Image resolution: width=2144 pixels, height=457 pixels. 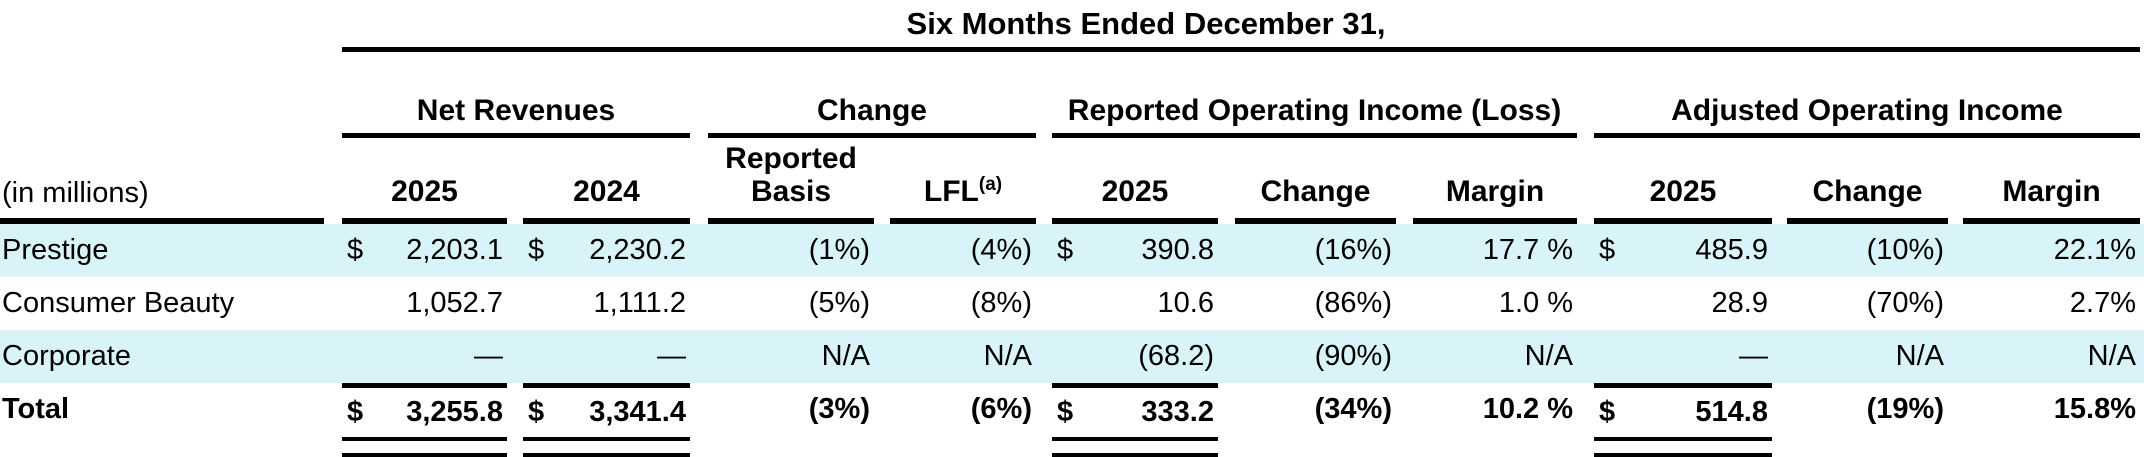 What do you see at coordinates (2051, 181) in the screenshot?
I see `col-header-aoi-margin: Margin` at bounding box center [2051, 181].